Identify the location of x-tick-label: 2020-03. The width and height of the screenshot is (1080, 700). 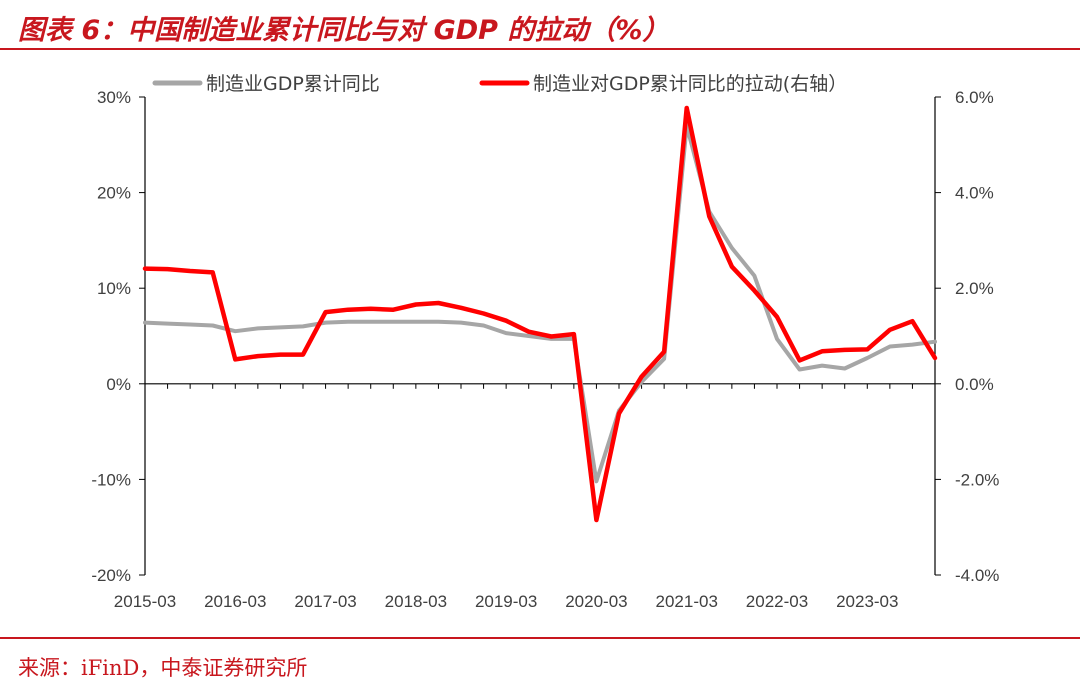
(596, 601).